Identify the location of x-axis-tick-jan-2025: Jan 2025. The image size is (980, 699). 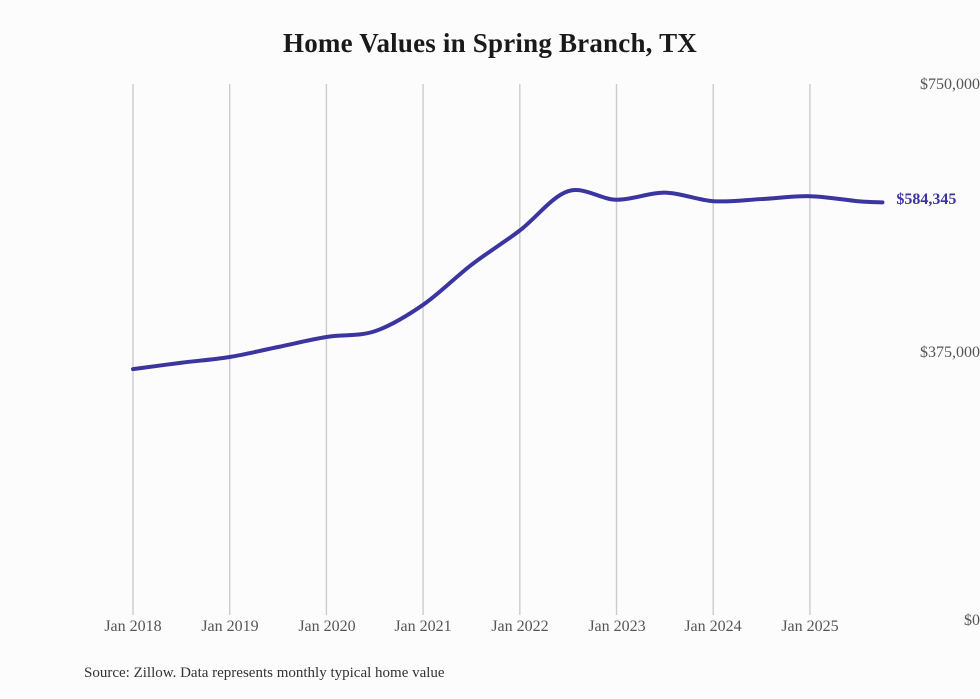
(810, 626).